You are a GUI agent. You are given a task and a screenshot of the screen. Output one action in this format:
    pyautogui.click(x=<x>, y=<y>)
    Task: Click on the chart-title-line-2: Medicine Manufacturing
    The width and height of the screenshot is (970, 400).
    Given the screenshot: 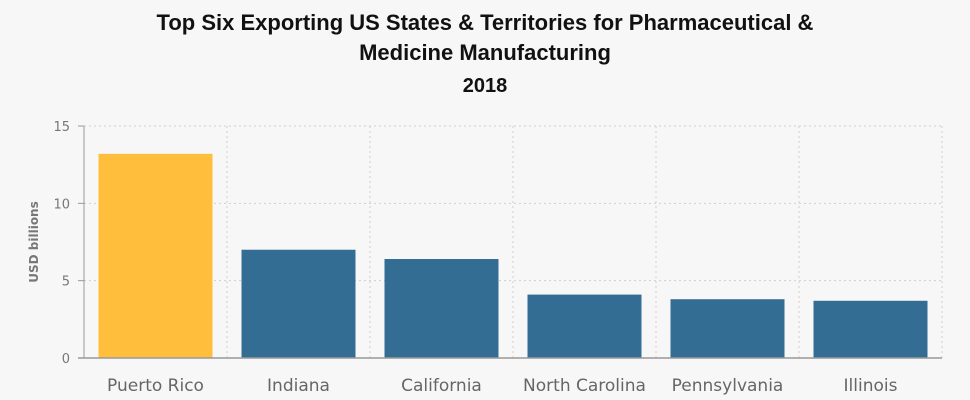 What is the action you would take?
    pyautogui.click(x=485, y=52)
    